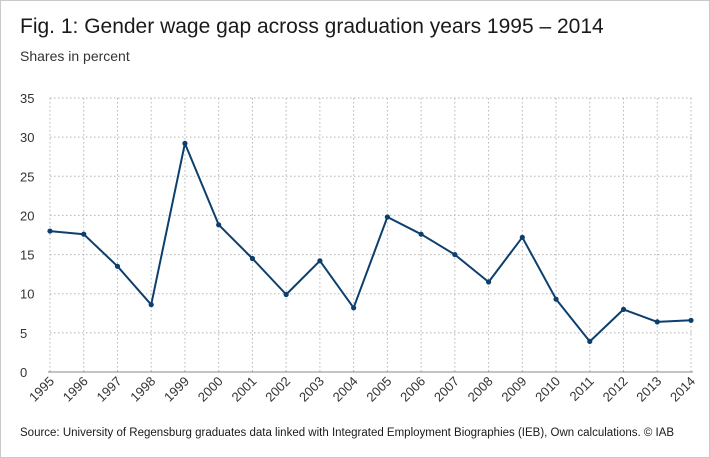 This screenshot has width=710, height=458. I want to click on y-tick-label: 35, so click(27, 98).